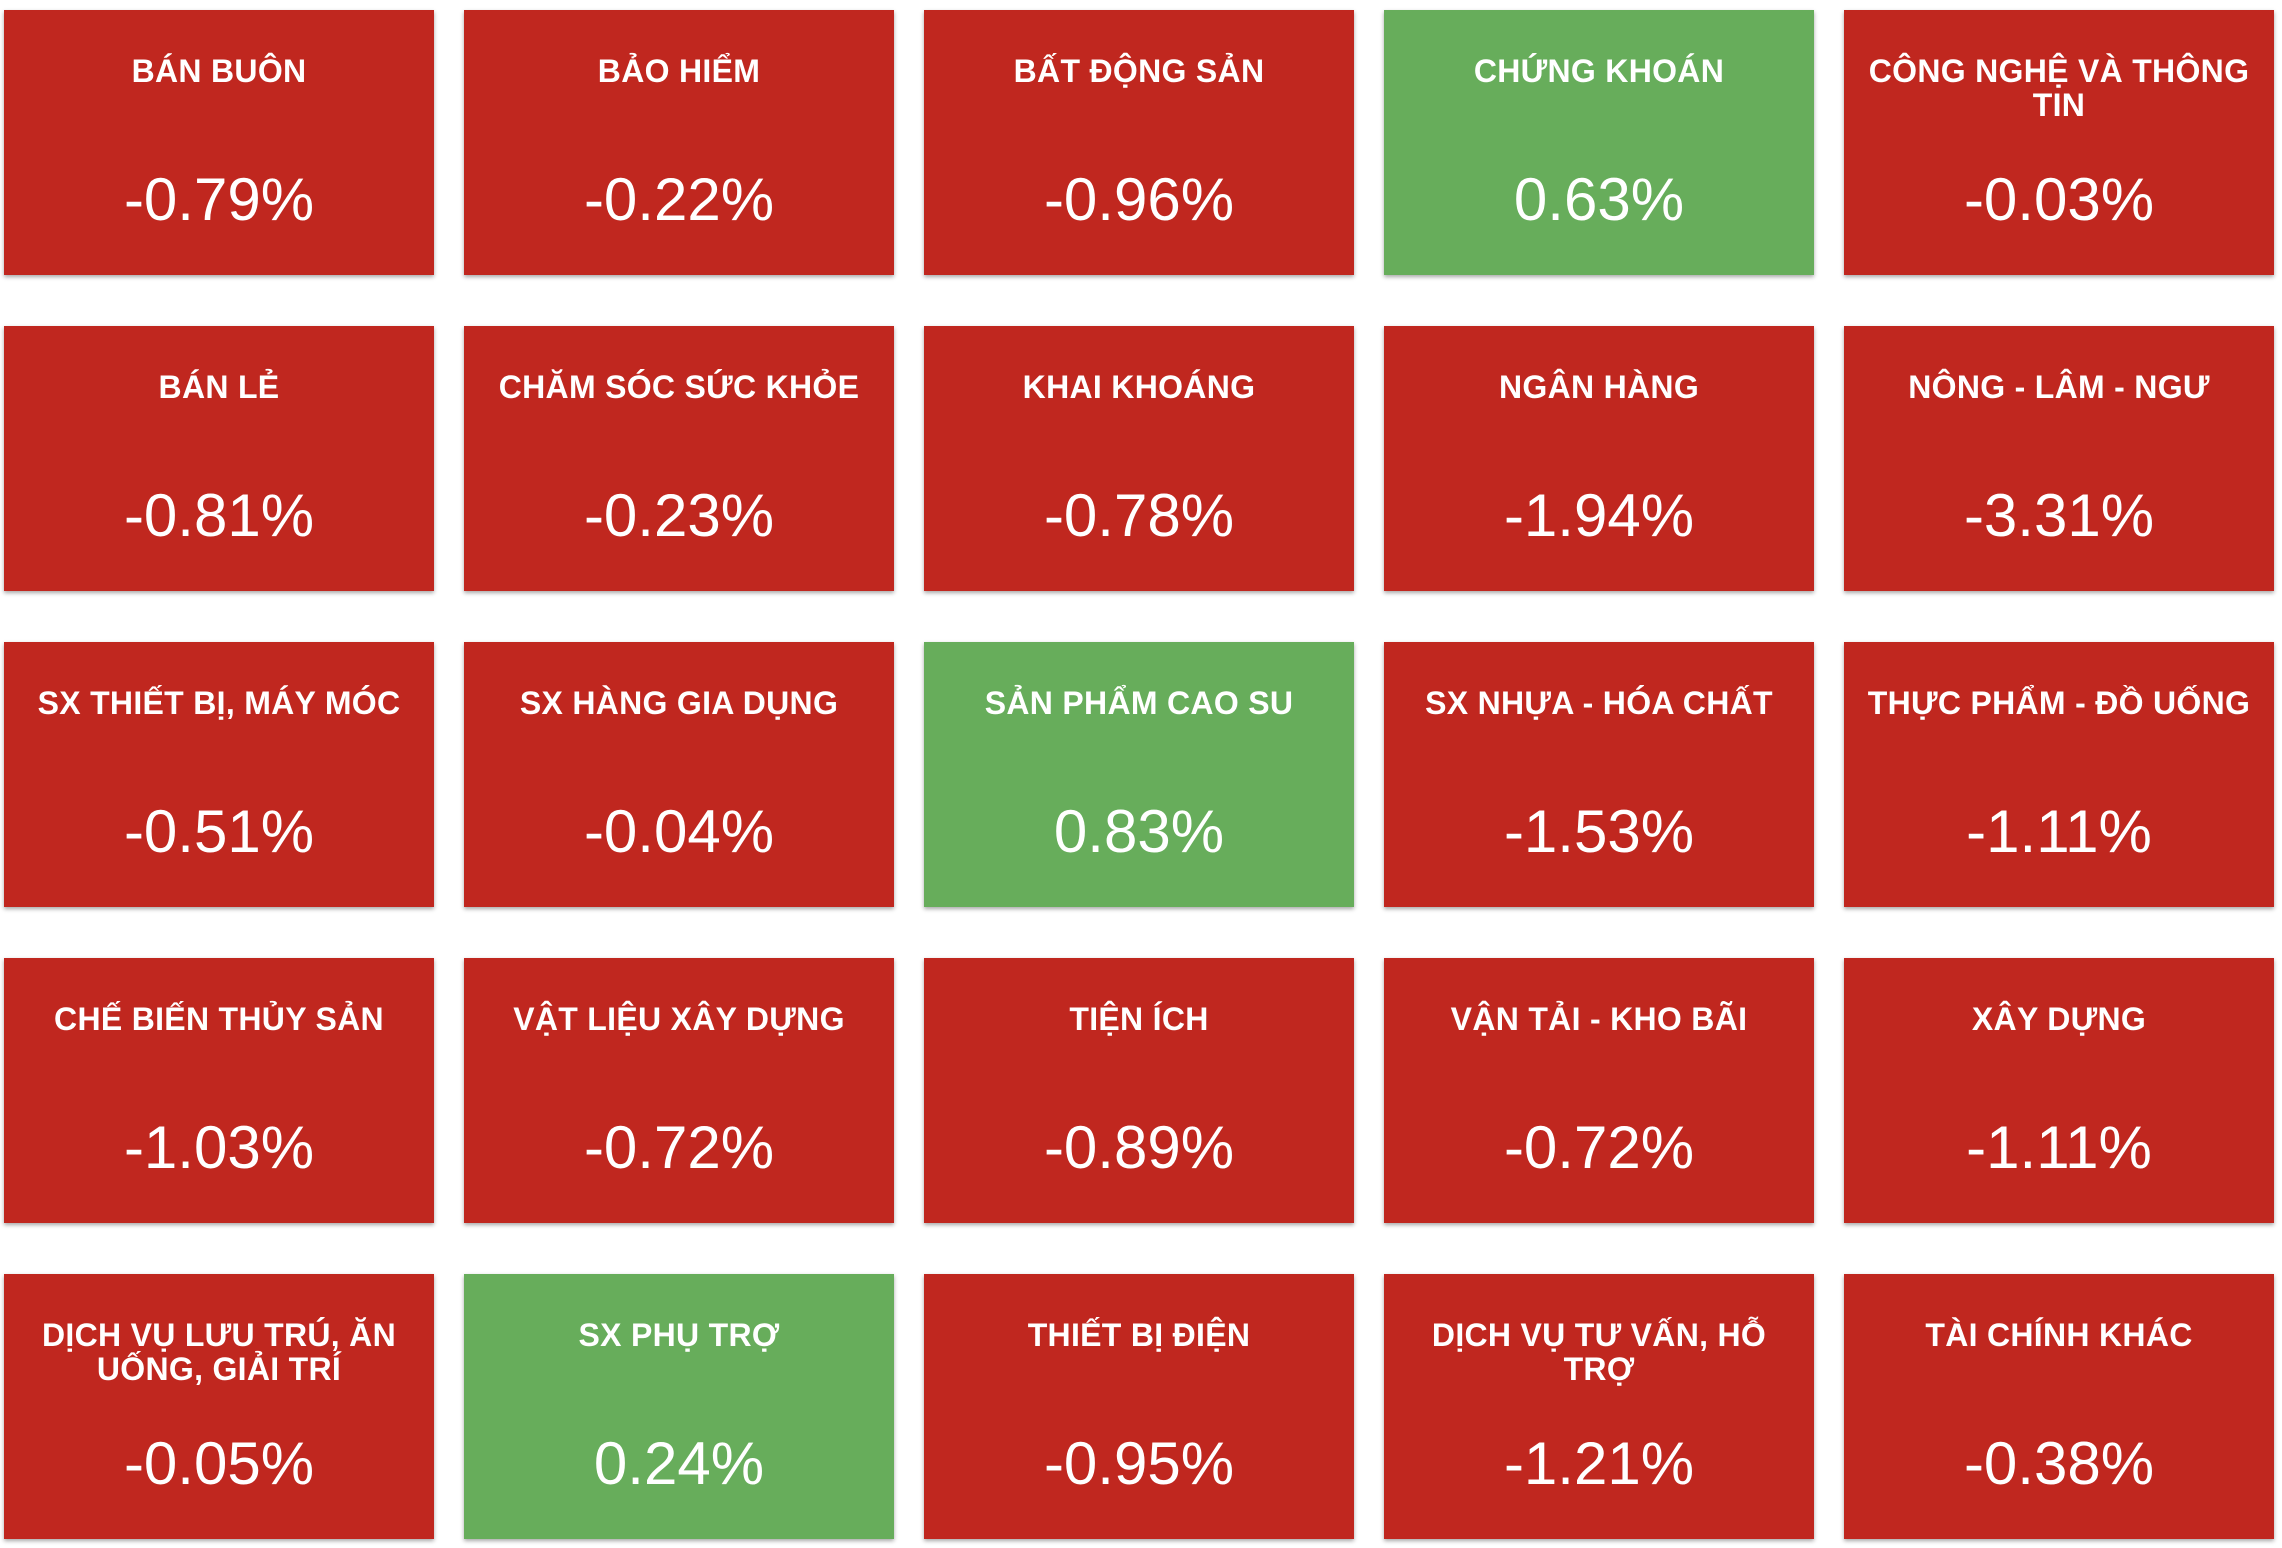 Image resolution: width=2282 pixels, height=1548 pixels. I want to click on sector-name: THIẾT BỊ ĐIỆN, so click(1139, 1335).